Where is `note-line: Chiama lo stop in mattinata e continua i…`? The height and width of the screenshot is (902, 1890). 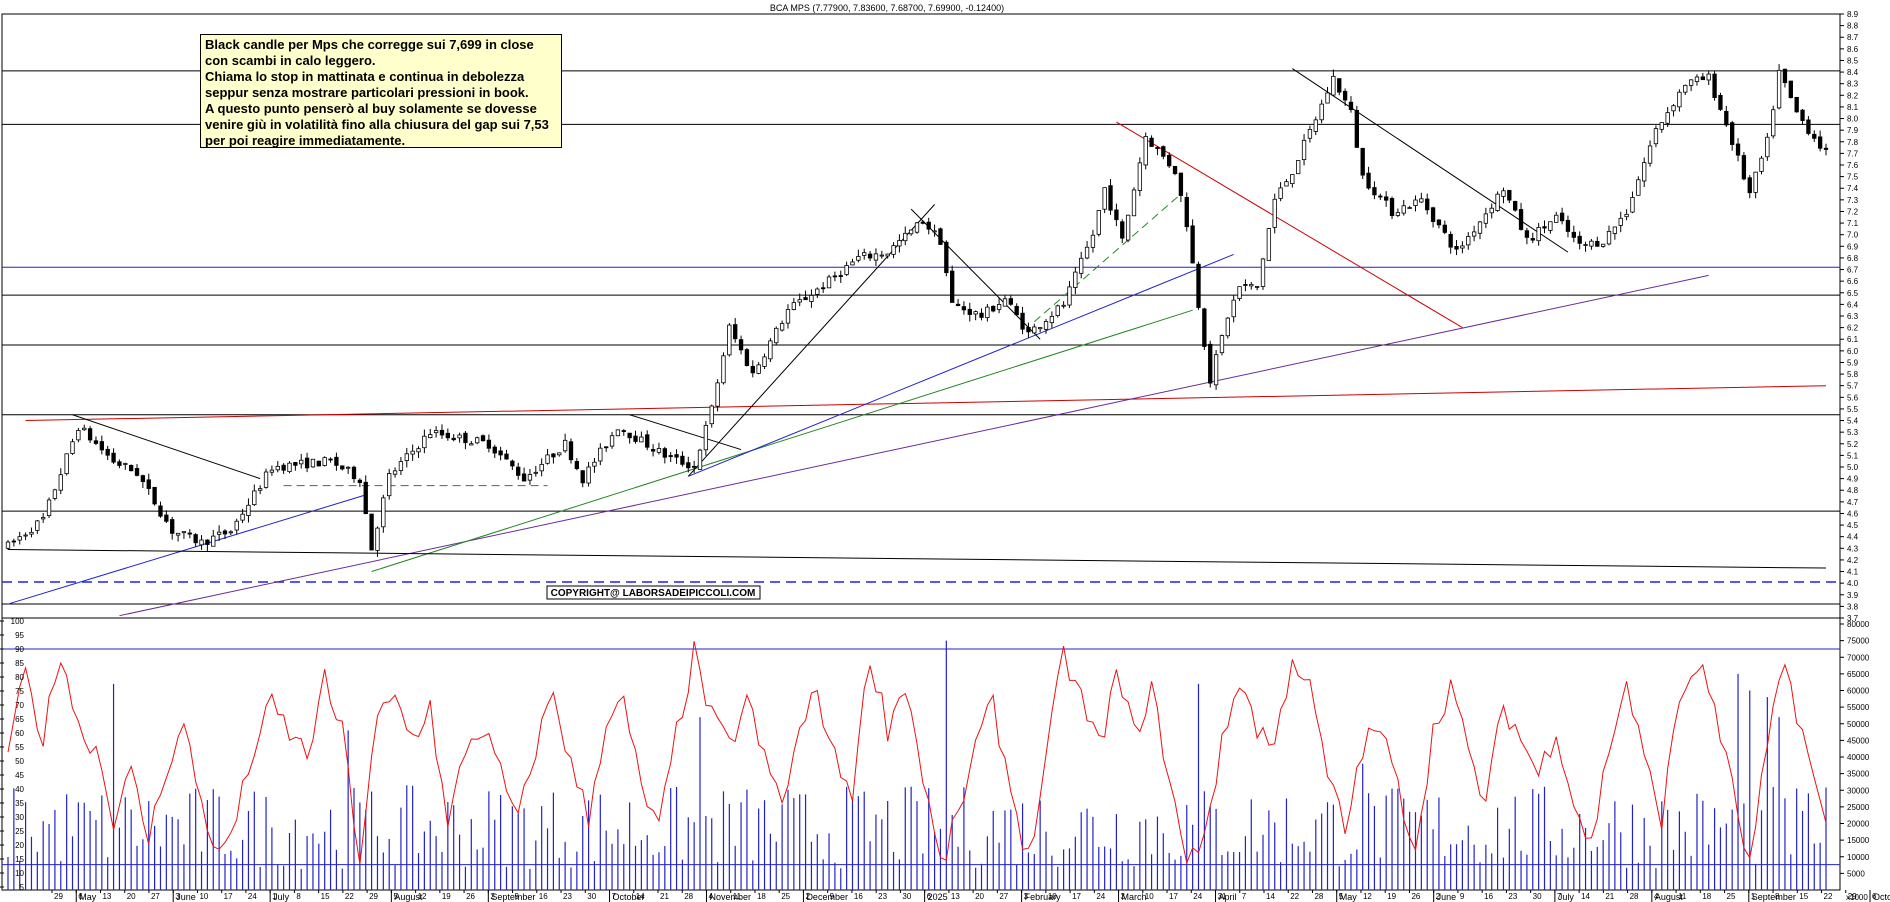 note-line: Chiama lo stop in mattinata e continua i… is located at coordinates (365, 76).